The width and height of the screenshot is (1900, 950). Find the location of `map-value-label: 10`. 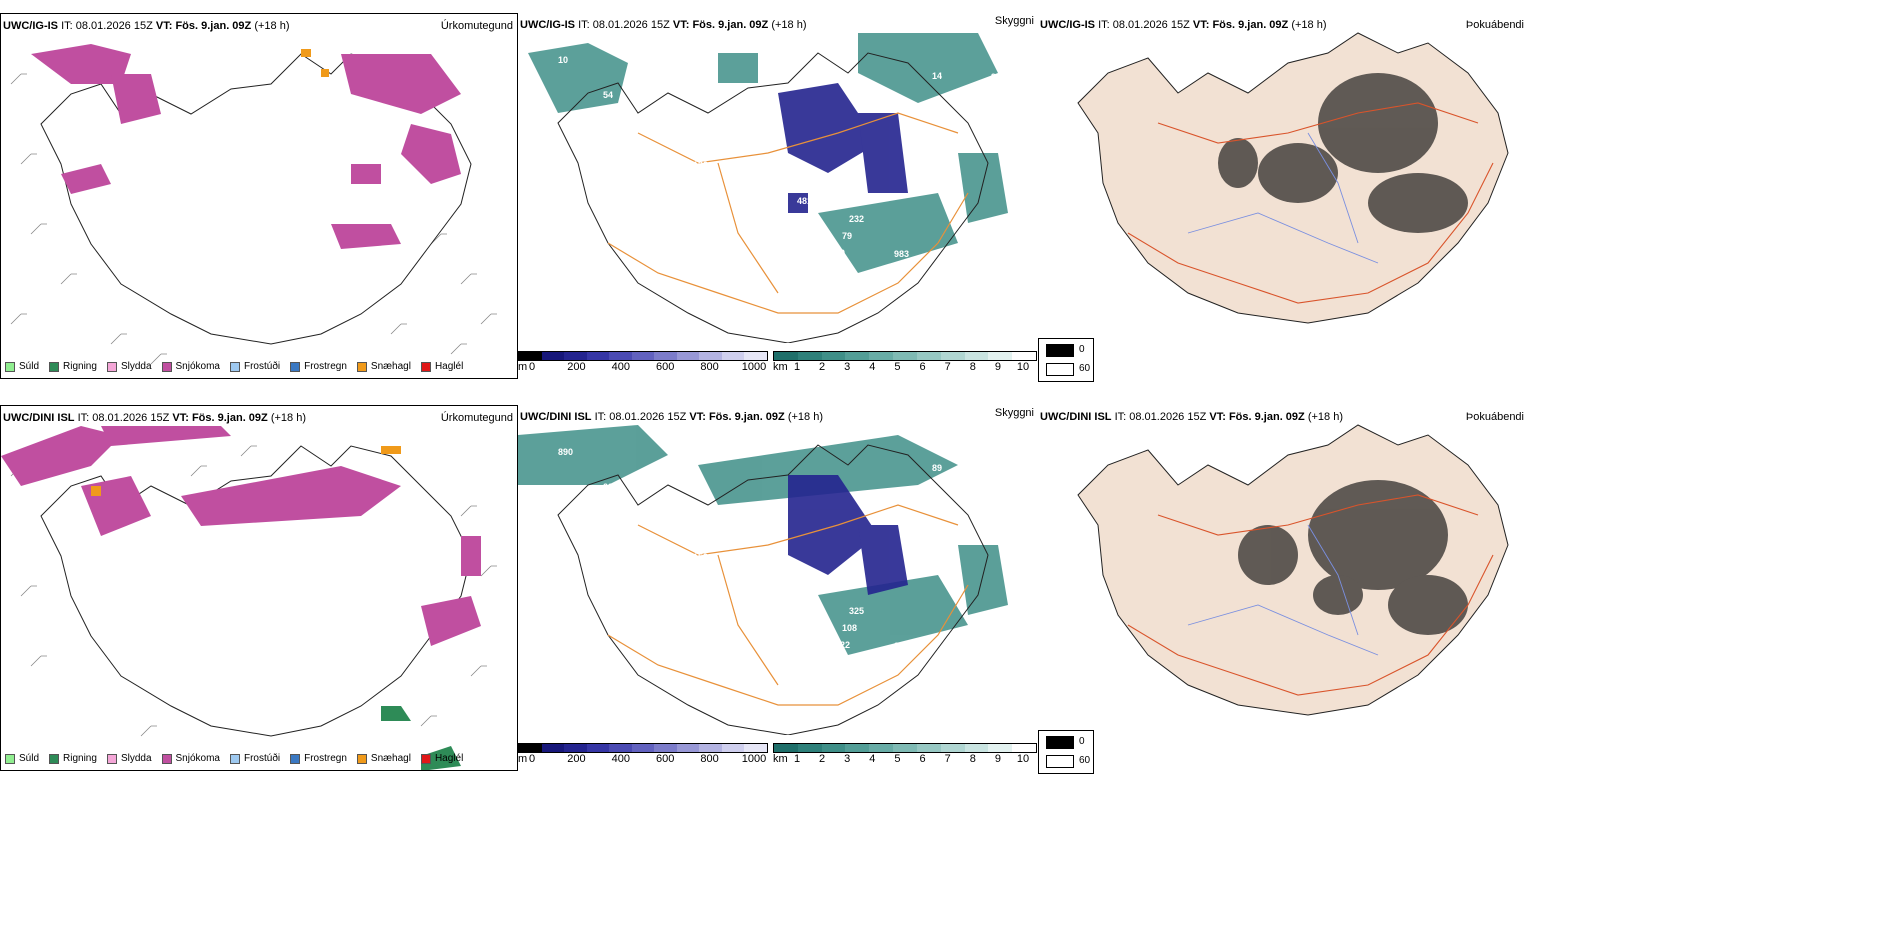

map-value-label: 10 is located at coordinates (840, 253).